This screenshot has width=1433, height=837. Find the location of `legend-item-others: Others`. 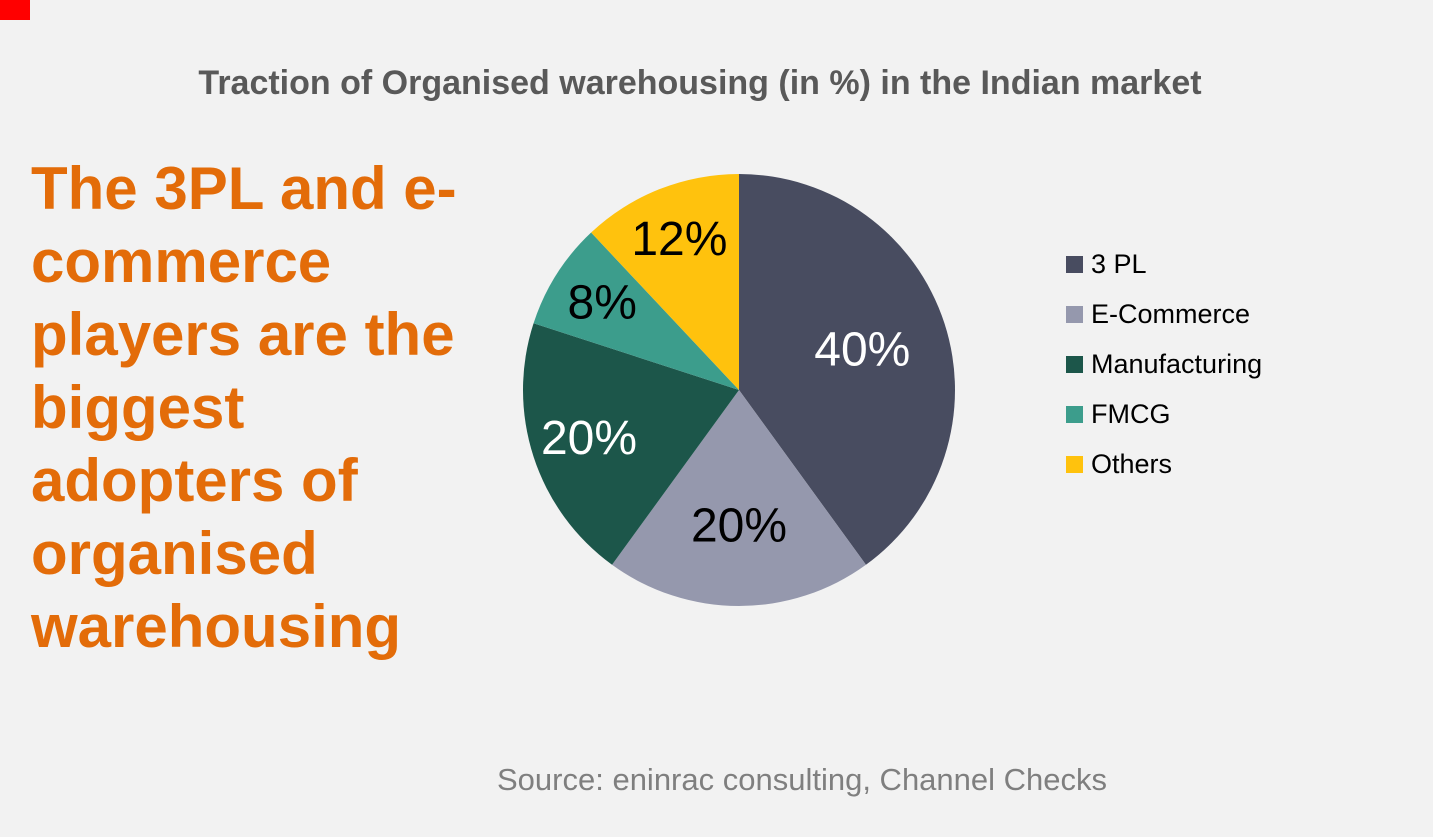

legend-item-others: Others is located at coordinates (1164, 464).